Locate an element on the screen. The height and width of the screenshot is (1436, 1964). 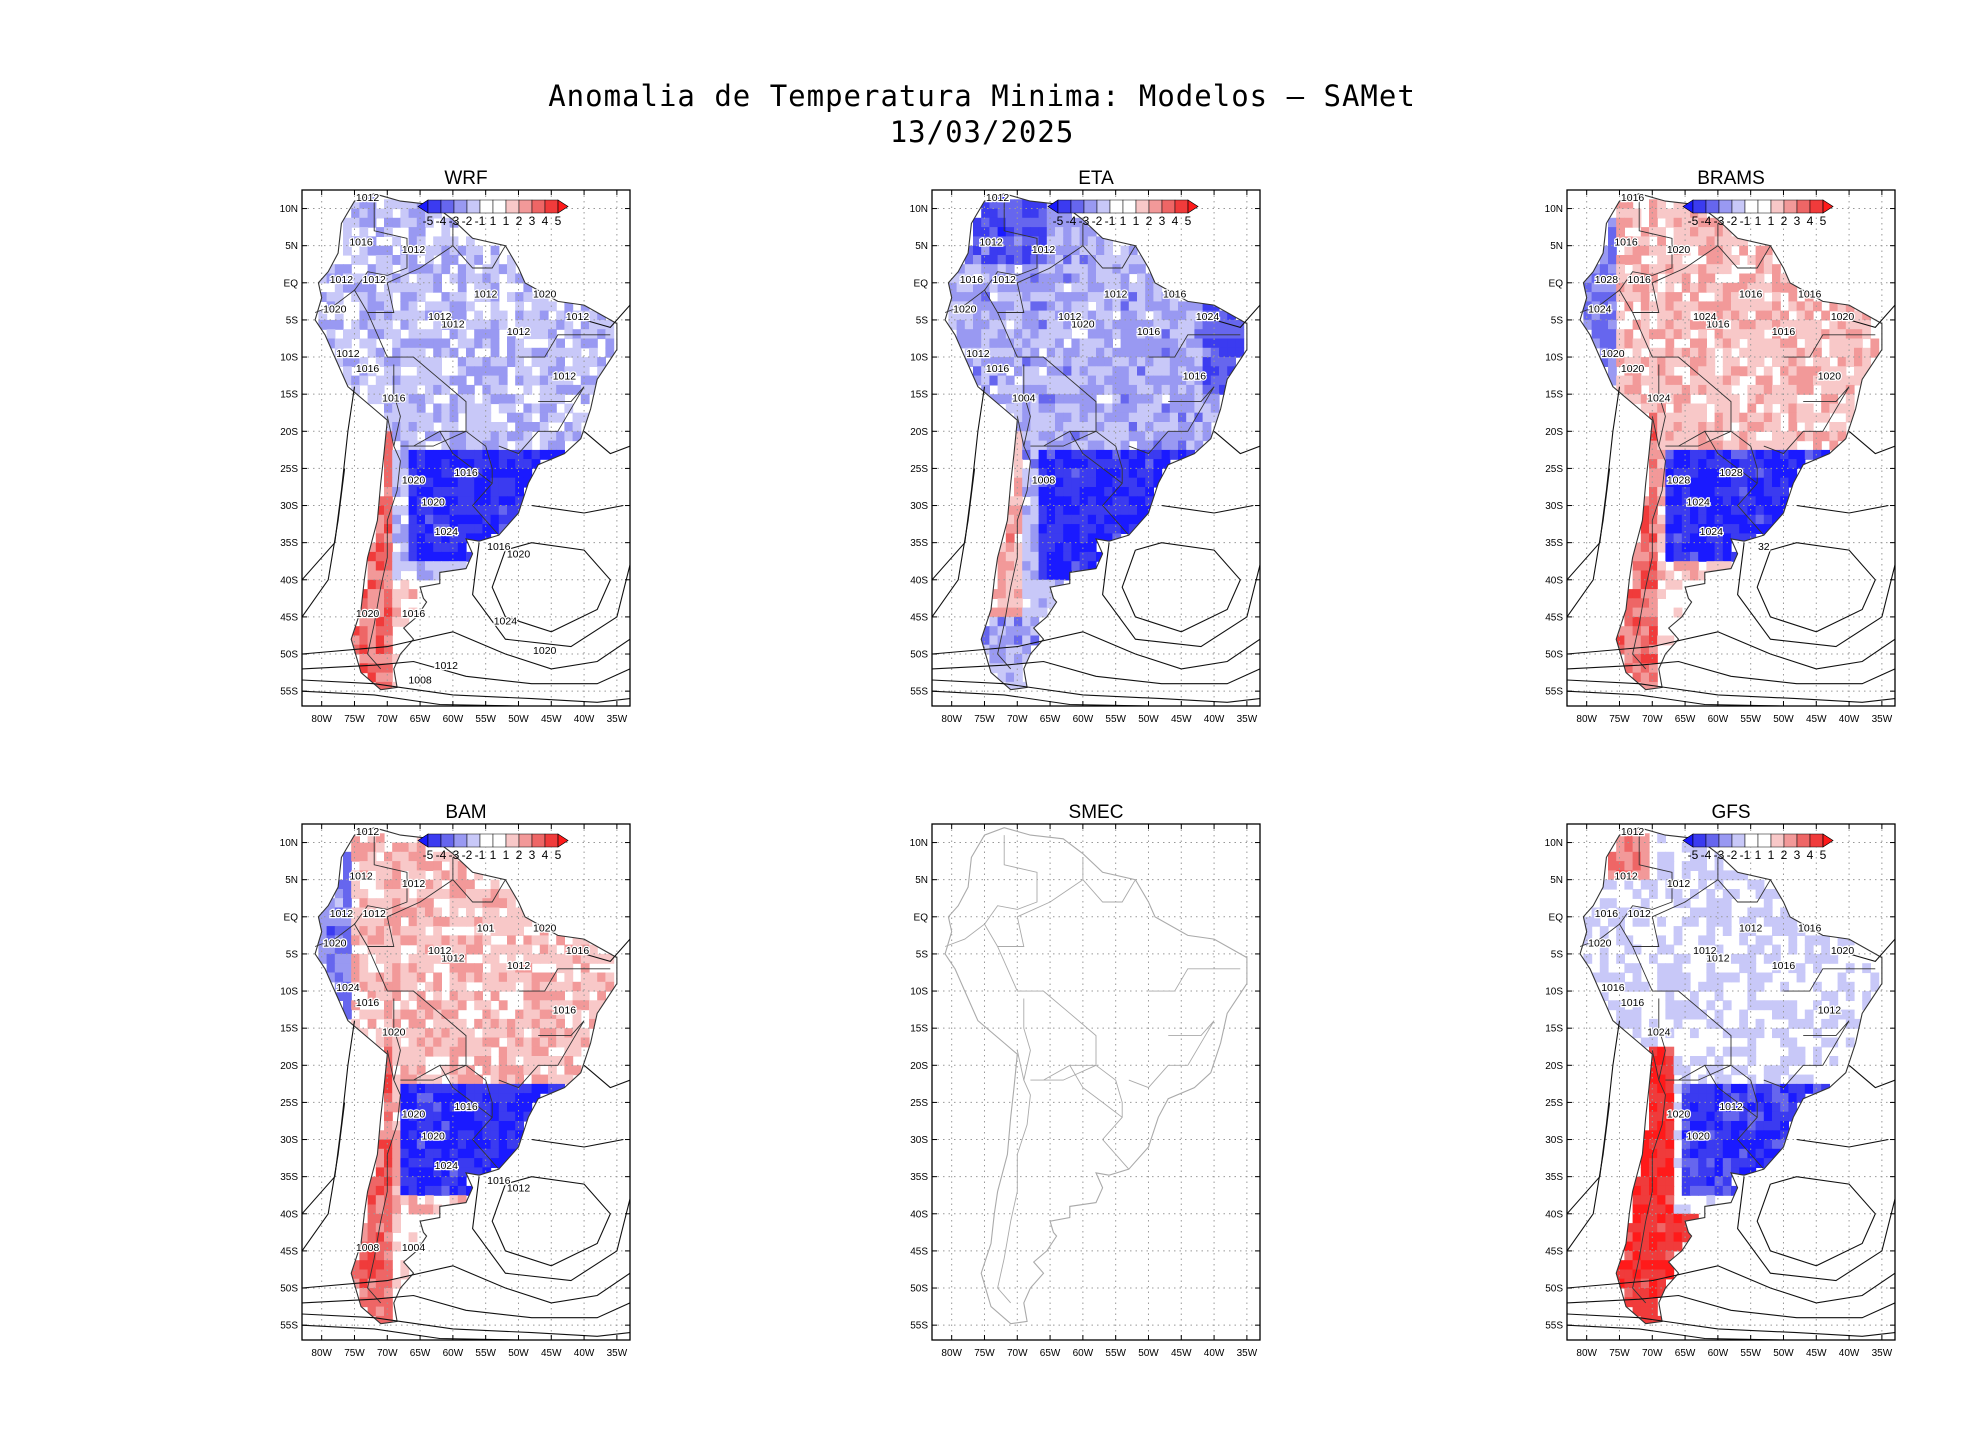
colorbar-label: -1 is located at coordinates (480, 221).